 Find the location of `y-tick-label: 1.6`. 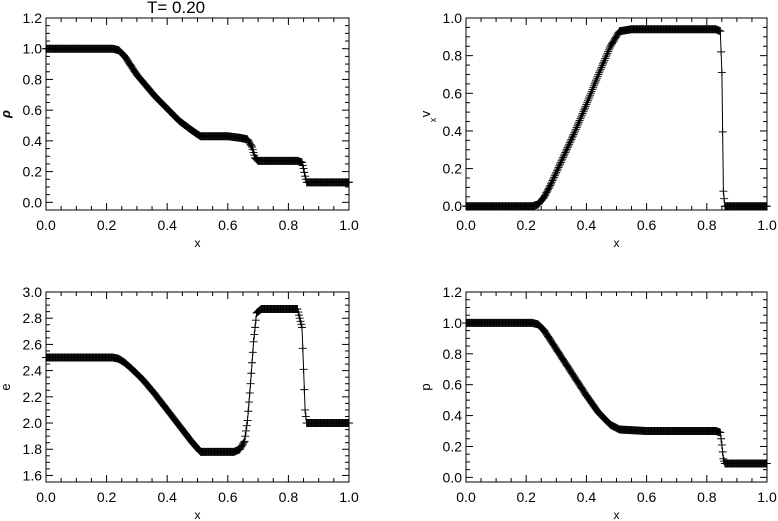

y-tick-label: 1.6 is located at coordinates (33, 475).